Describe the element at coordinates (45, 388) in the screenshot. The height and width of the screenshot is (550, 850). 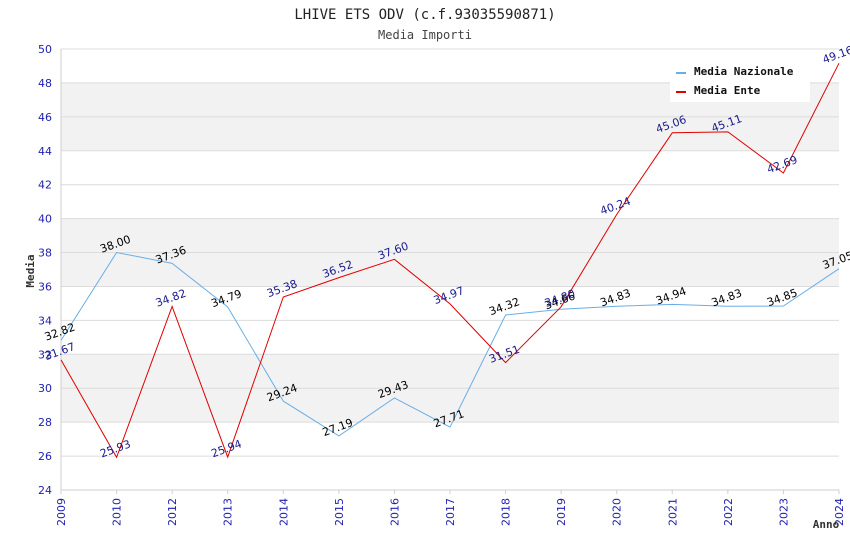
I see `y-tick-label: 30` at that location.